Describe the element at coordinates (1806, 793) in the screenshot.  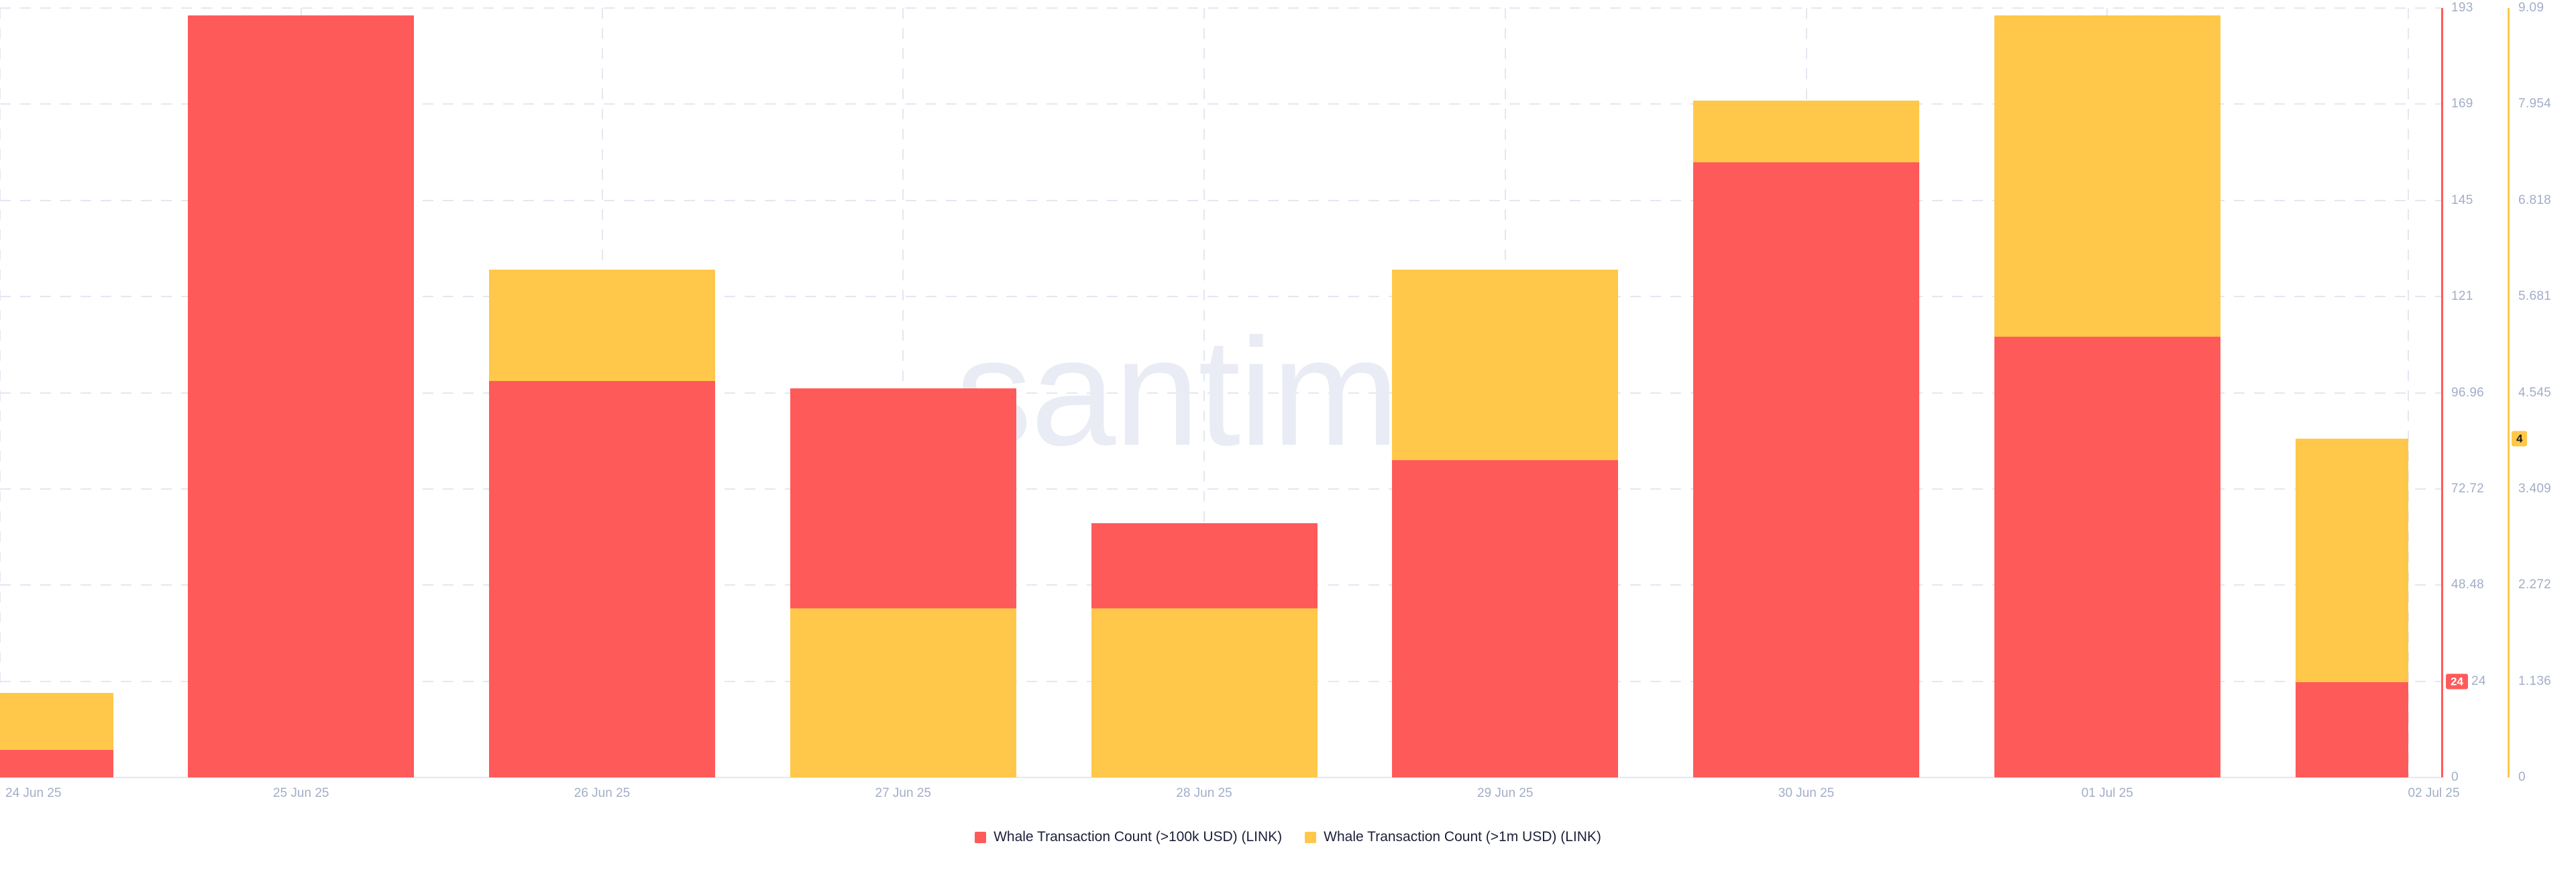
I see `x-axis-date-label: 30 Jun 25` at that location.